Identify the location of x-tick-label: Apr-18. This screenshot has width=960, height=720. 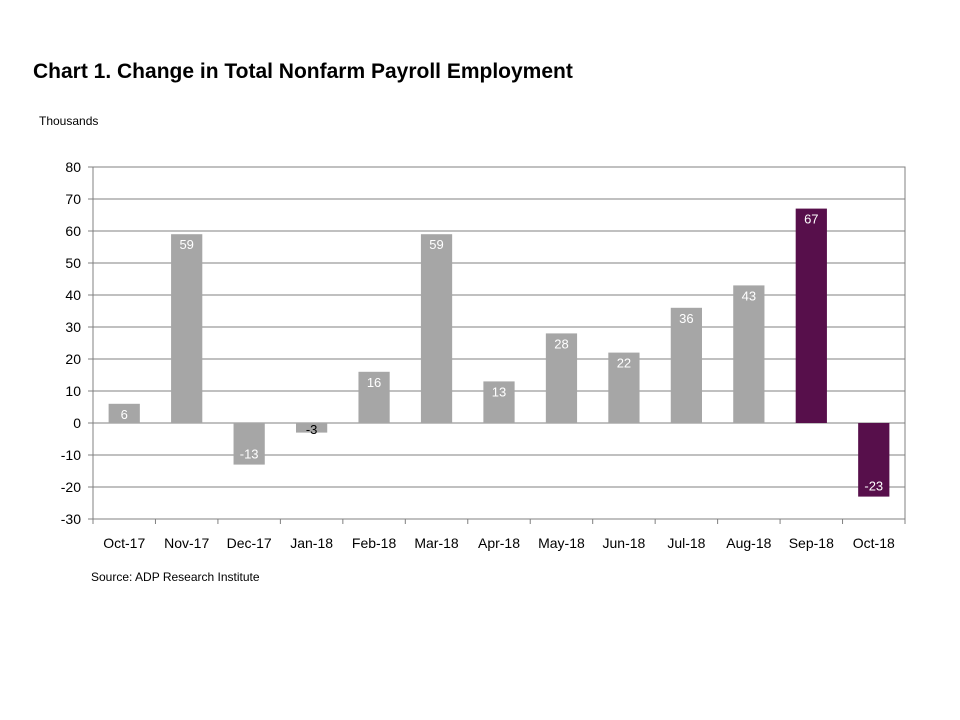
(499, 543).